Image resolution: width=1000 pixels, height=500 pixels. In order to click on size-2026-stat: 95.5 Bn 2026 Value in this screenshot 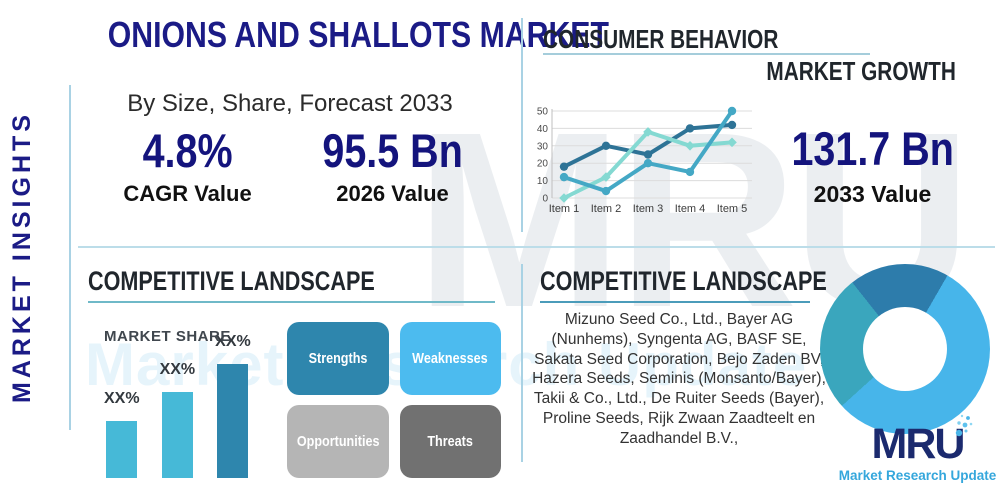, I will do `click(392, 166)`.